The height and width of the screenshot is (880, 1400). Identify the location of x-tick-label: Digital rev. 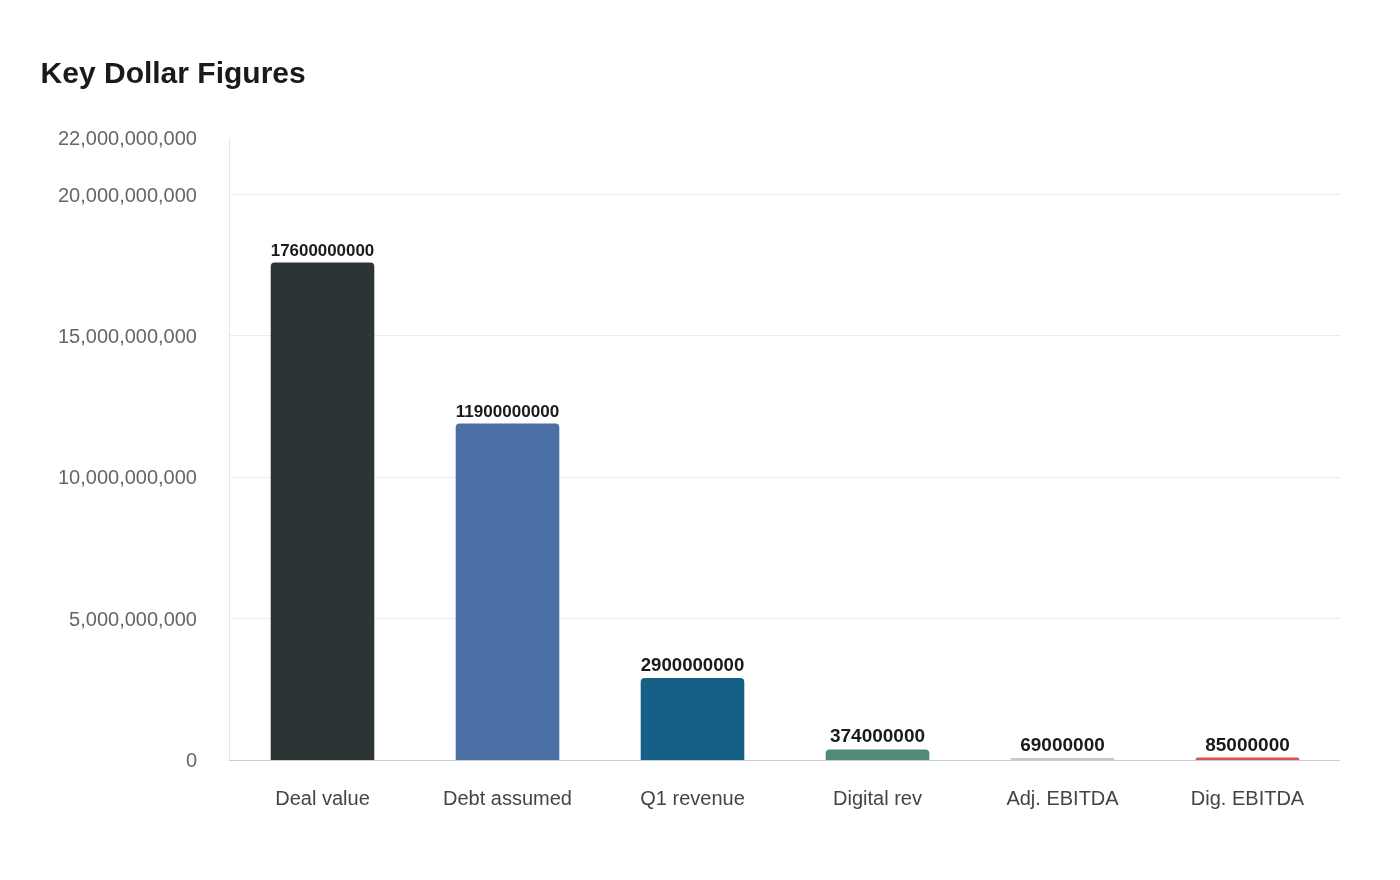
(877, 798).